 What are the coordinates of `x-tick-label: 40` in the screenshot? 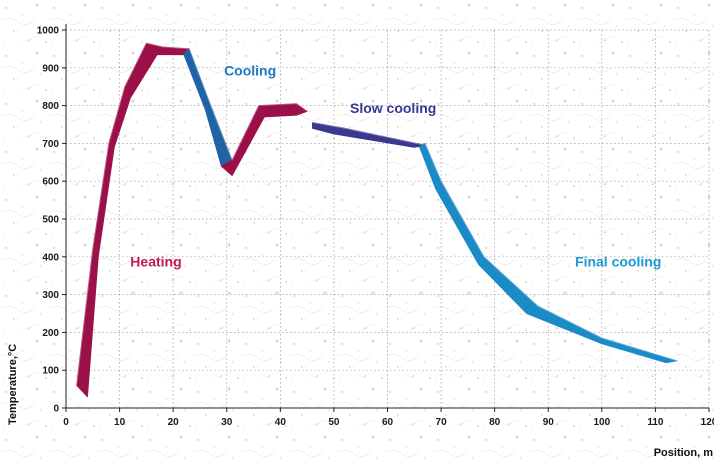 It's located at (281, 422).